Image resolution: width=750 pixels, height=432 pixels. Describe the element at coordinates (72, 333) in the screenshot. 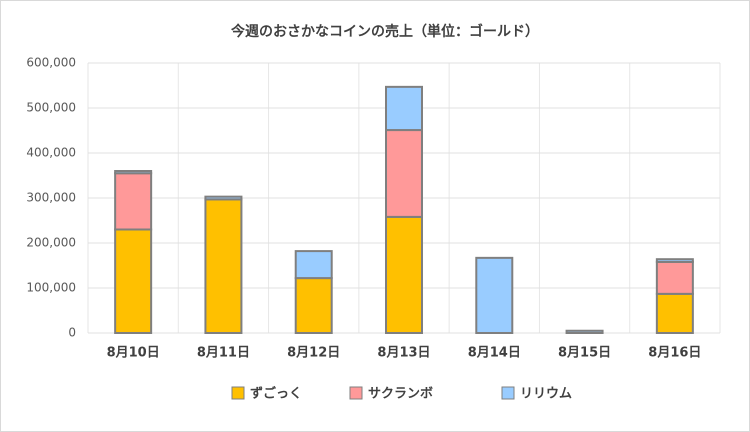

I see `y-tick-label: 0` at that location.